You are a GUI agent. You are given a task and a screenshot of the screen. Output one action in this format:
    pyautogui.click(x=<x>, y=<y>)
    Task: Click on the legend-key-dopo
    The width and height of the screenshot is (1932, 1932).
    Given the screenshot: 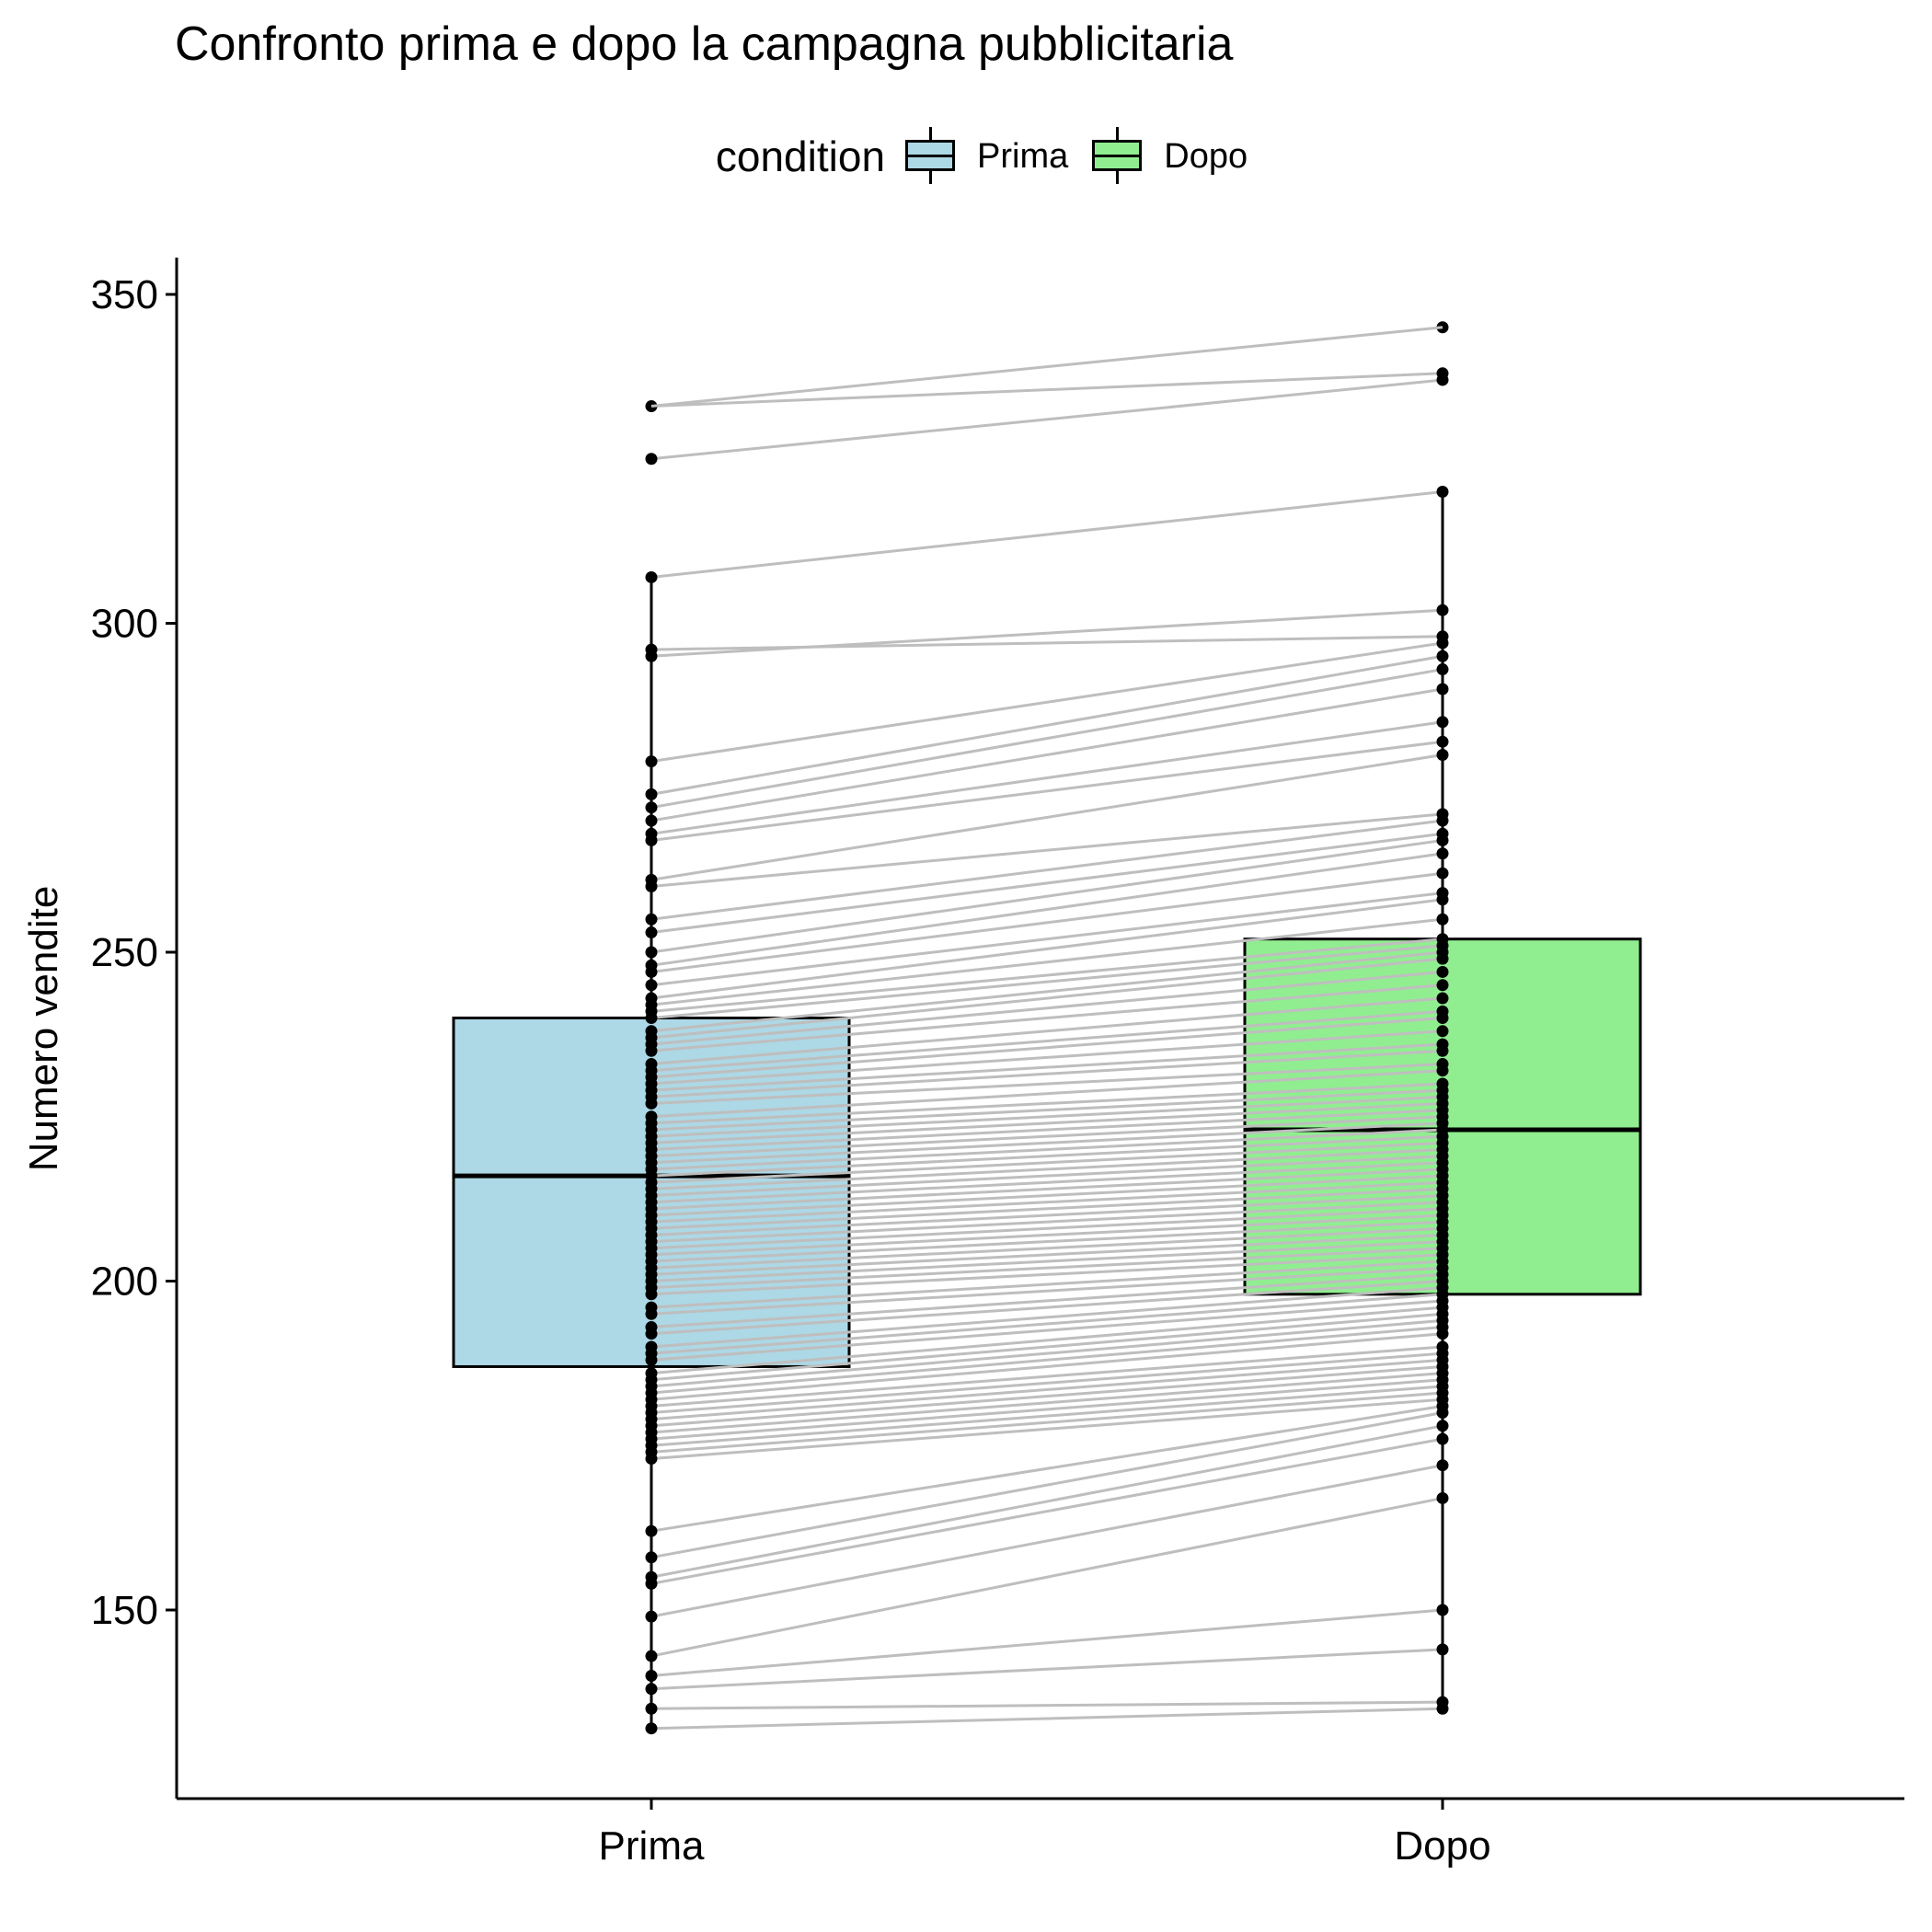 What is the action you would take?
    pyautogui.click(x=1118, y=156)
    